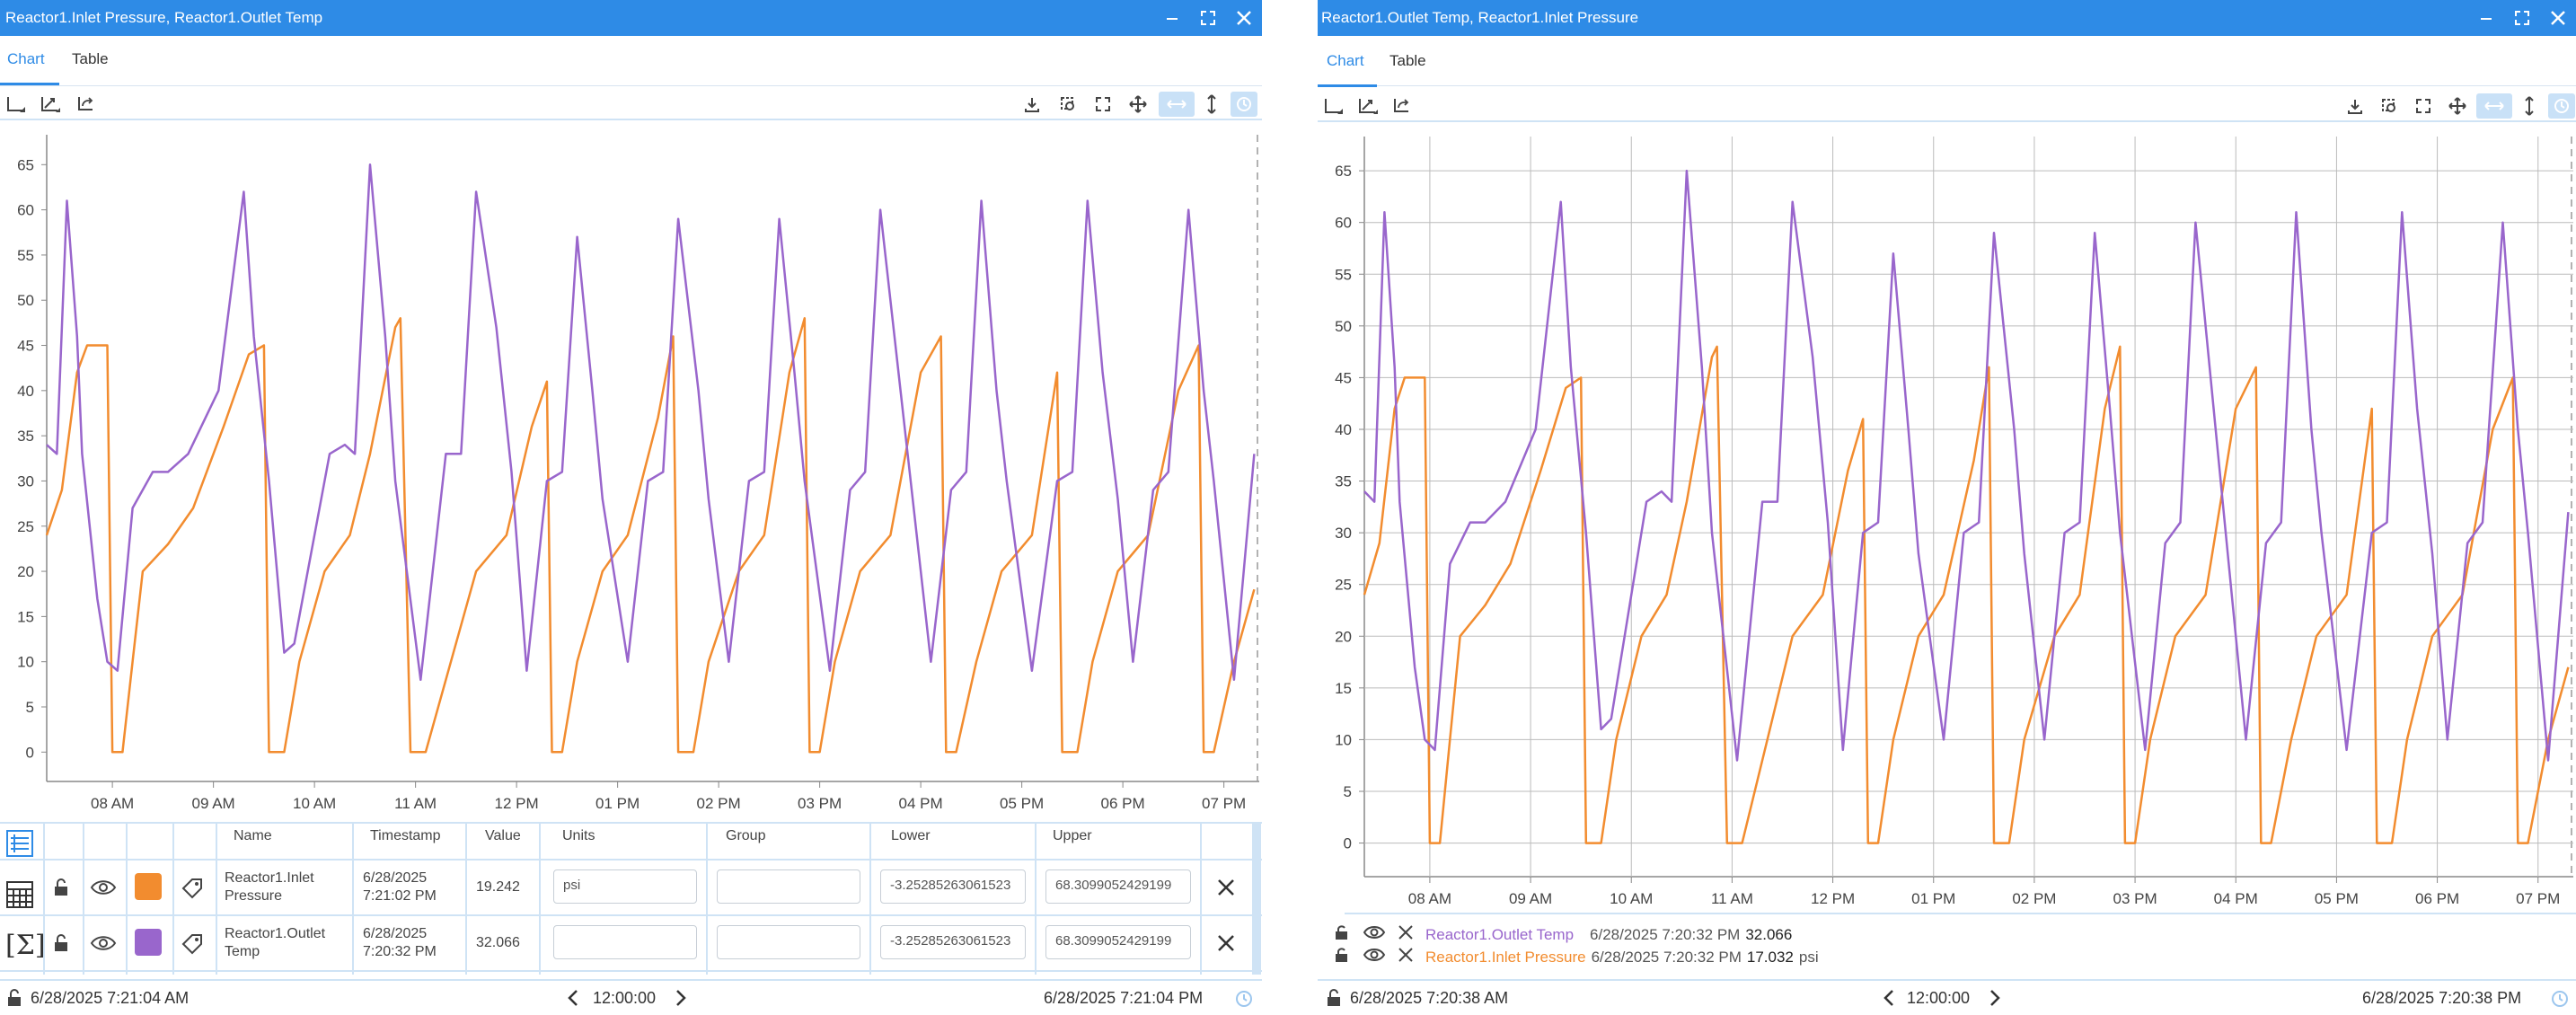 The height and width of the screenshot is (1015, 2576). I want to click on y-tick-label: 25, so click(1343, 585).